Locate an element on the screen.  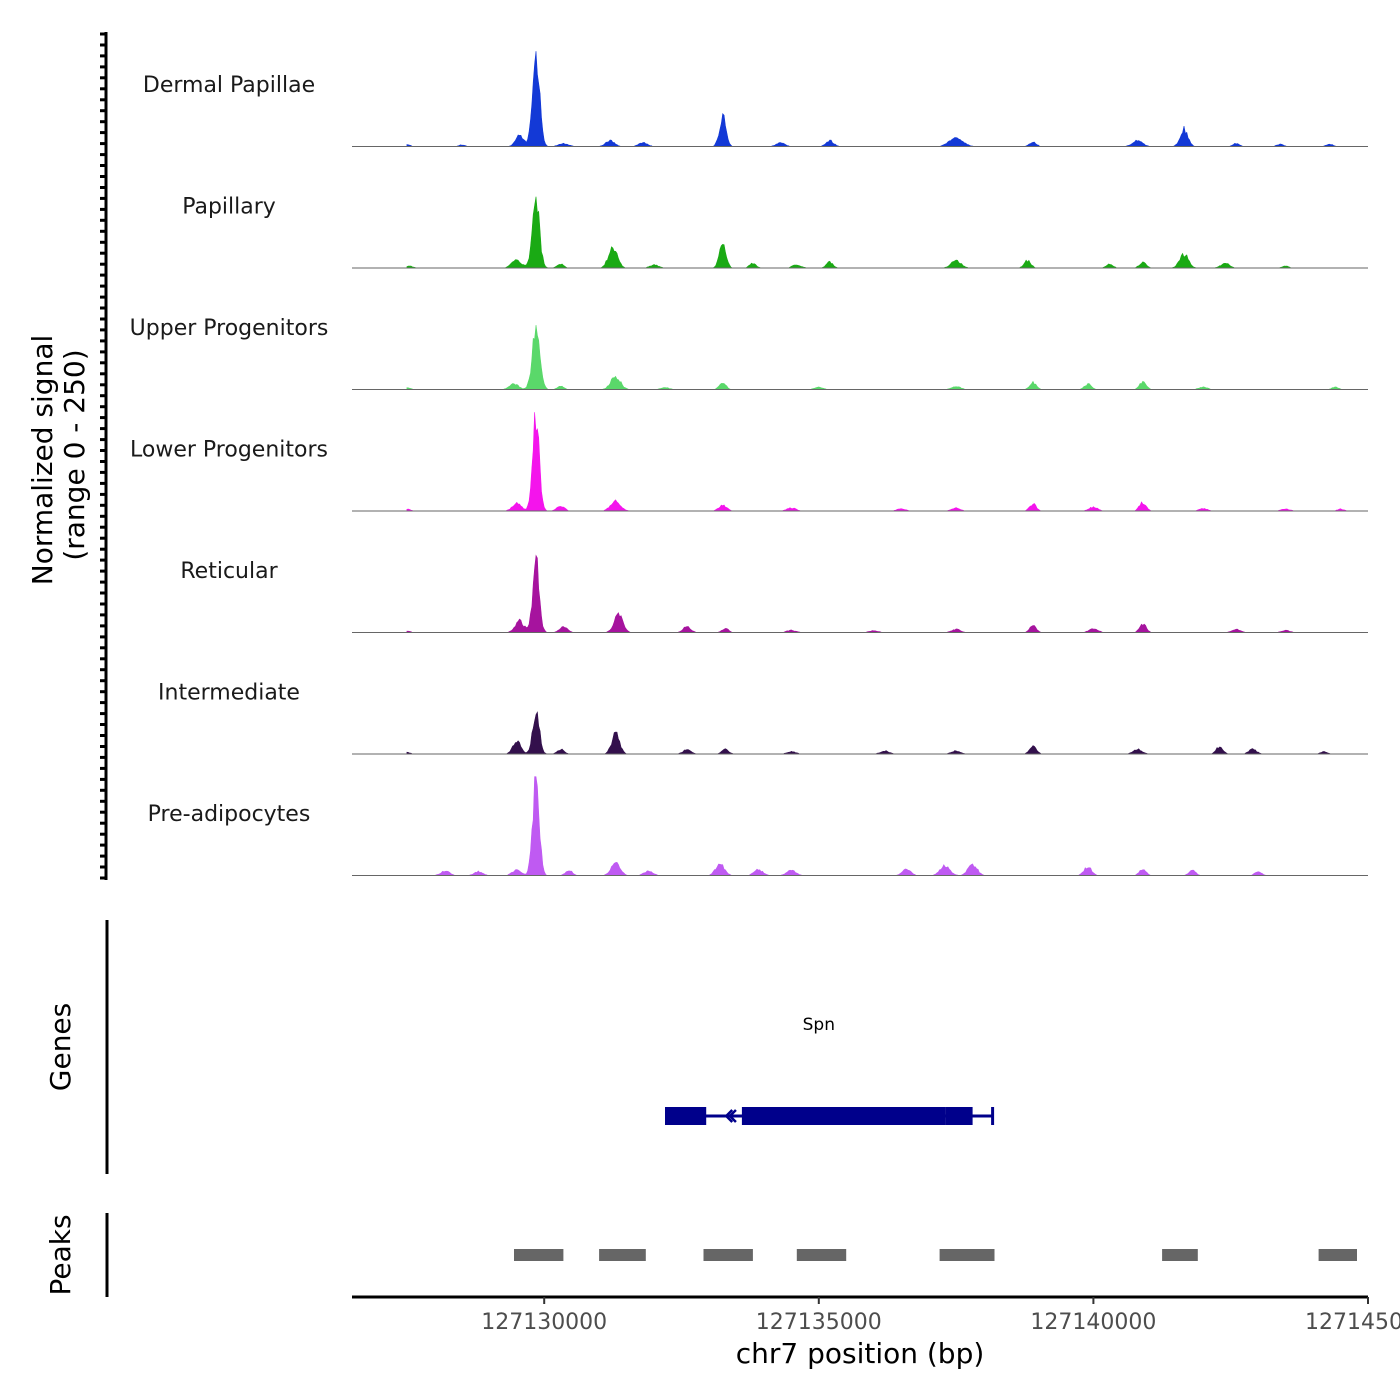
gene-label: Spn is located at coordinates (819, 1025).